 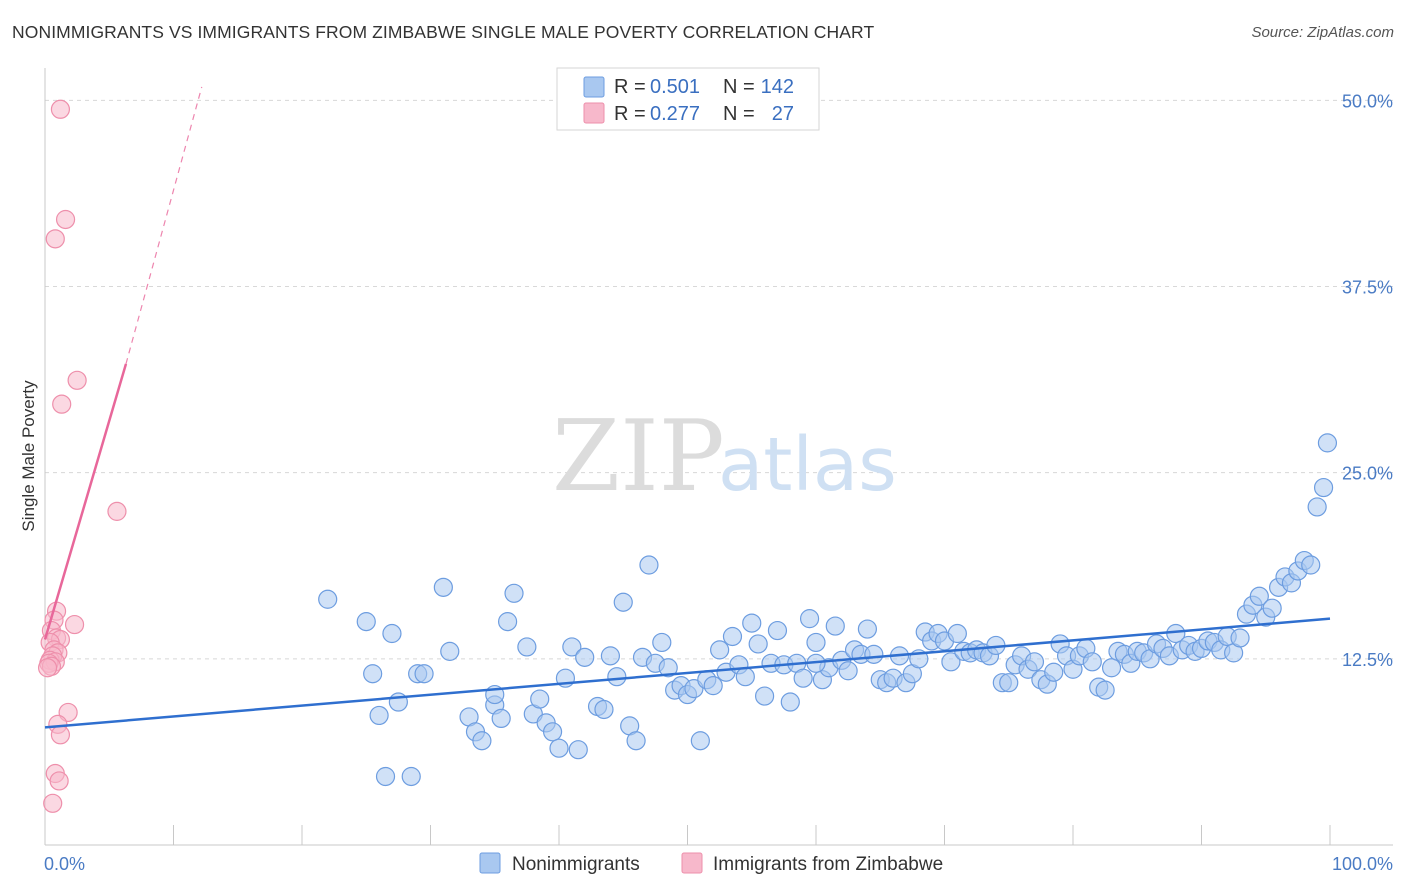 What do you see at coordinates (594, 87) in the screenshot?
I see `legend-swatch-nonimmigrants` at bounding box center [594, 87].